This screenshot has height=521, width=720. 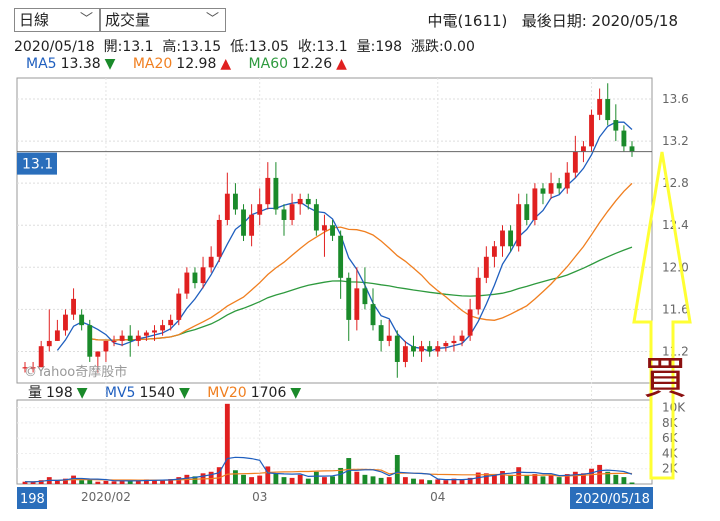 What do you see at coordinates (328, 469) in the screenshot?
I see `mv5-line` at bounding box center [328, 469].